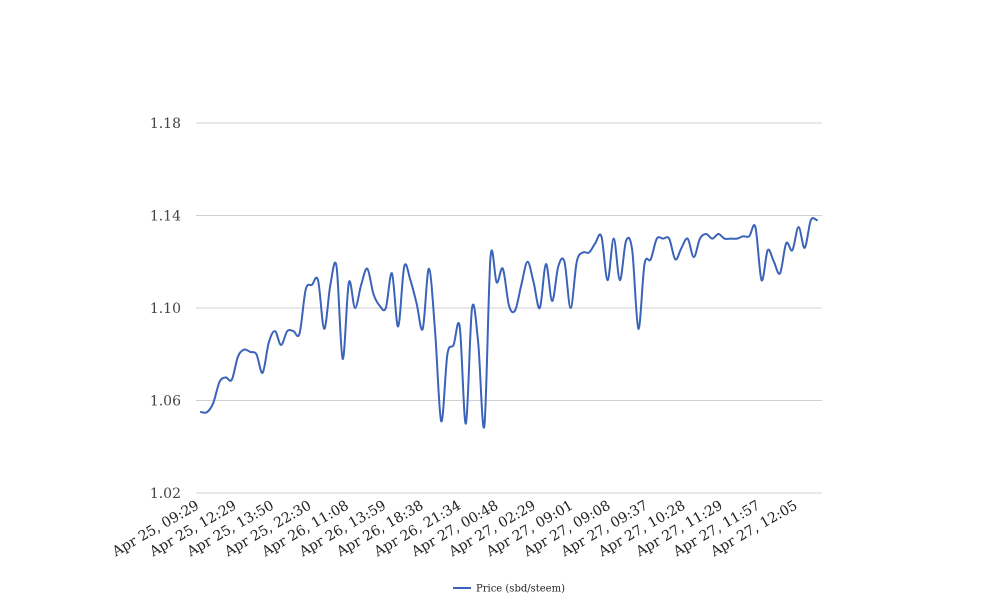 The height and width of the screenshot is (616, 1008). I want to click on y-tick-label: 1.02, so click(165, 494).